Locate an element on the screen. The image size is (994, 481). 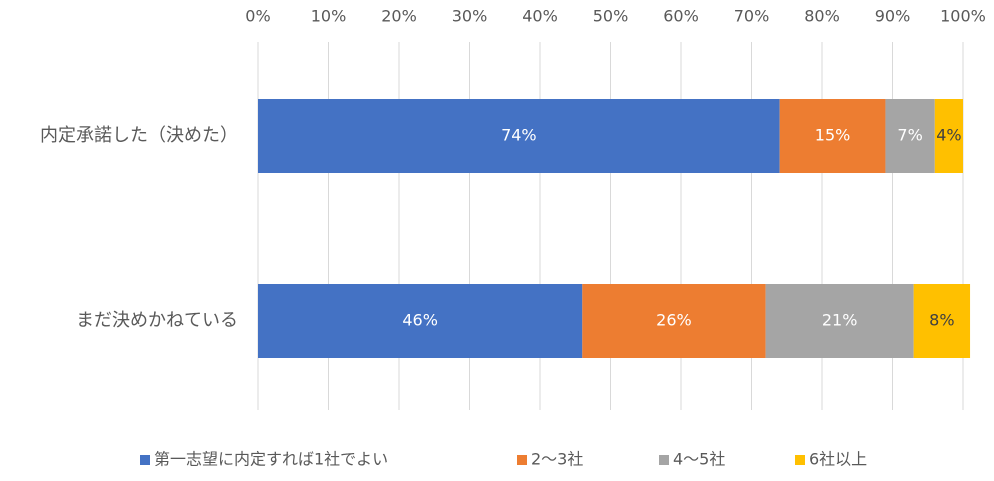
data-label: 46% is located at coordinates (420, 320).